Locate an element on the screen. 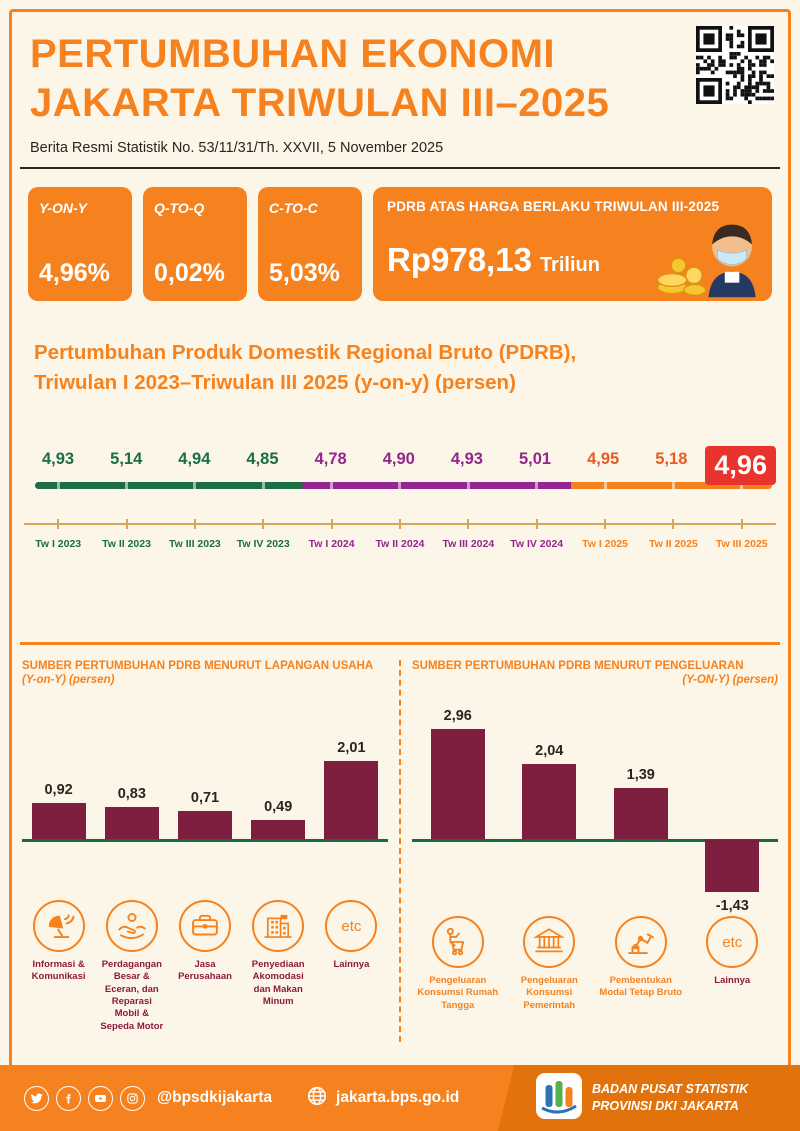  category: Pengeluaran Konsumsi Rumah Tangga is located at coordinates (458, 964).